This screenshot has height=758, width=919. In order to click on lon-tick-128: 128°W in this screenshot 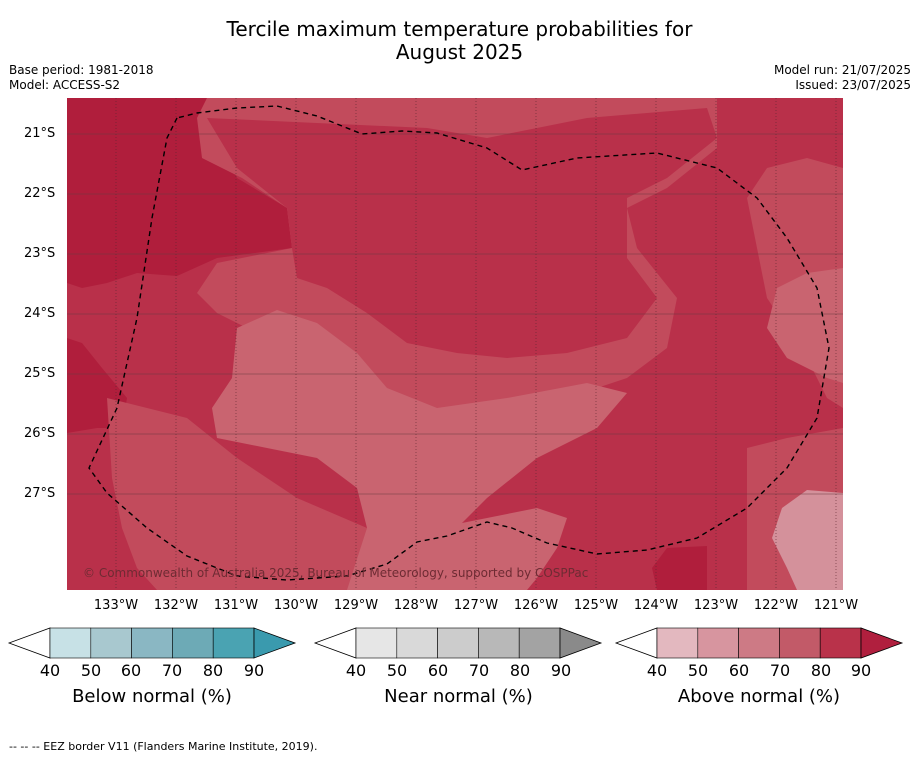, I will do `click(416, 605)`.